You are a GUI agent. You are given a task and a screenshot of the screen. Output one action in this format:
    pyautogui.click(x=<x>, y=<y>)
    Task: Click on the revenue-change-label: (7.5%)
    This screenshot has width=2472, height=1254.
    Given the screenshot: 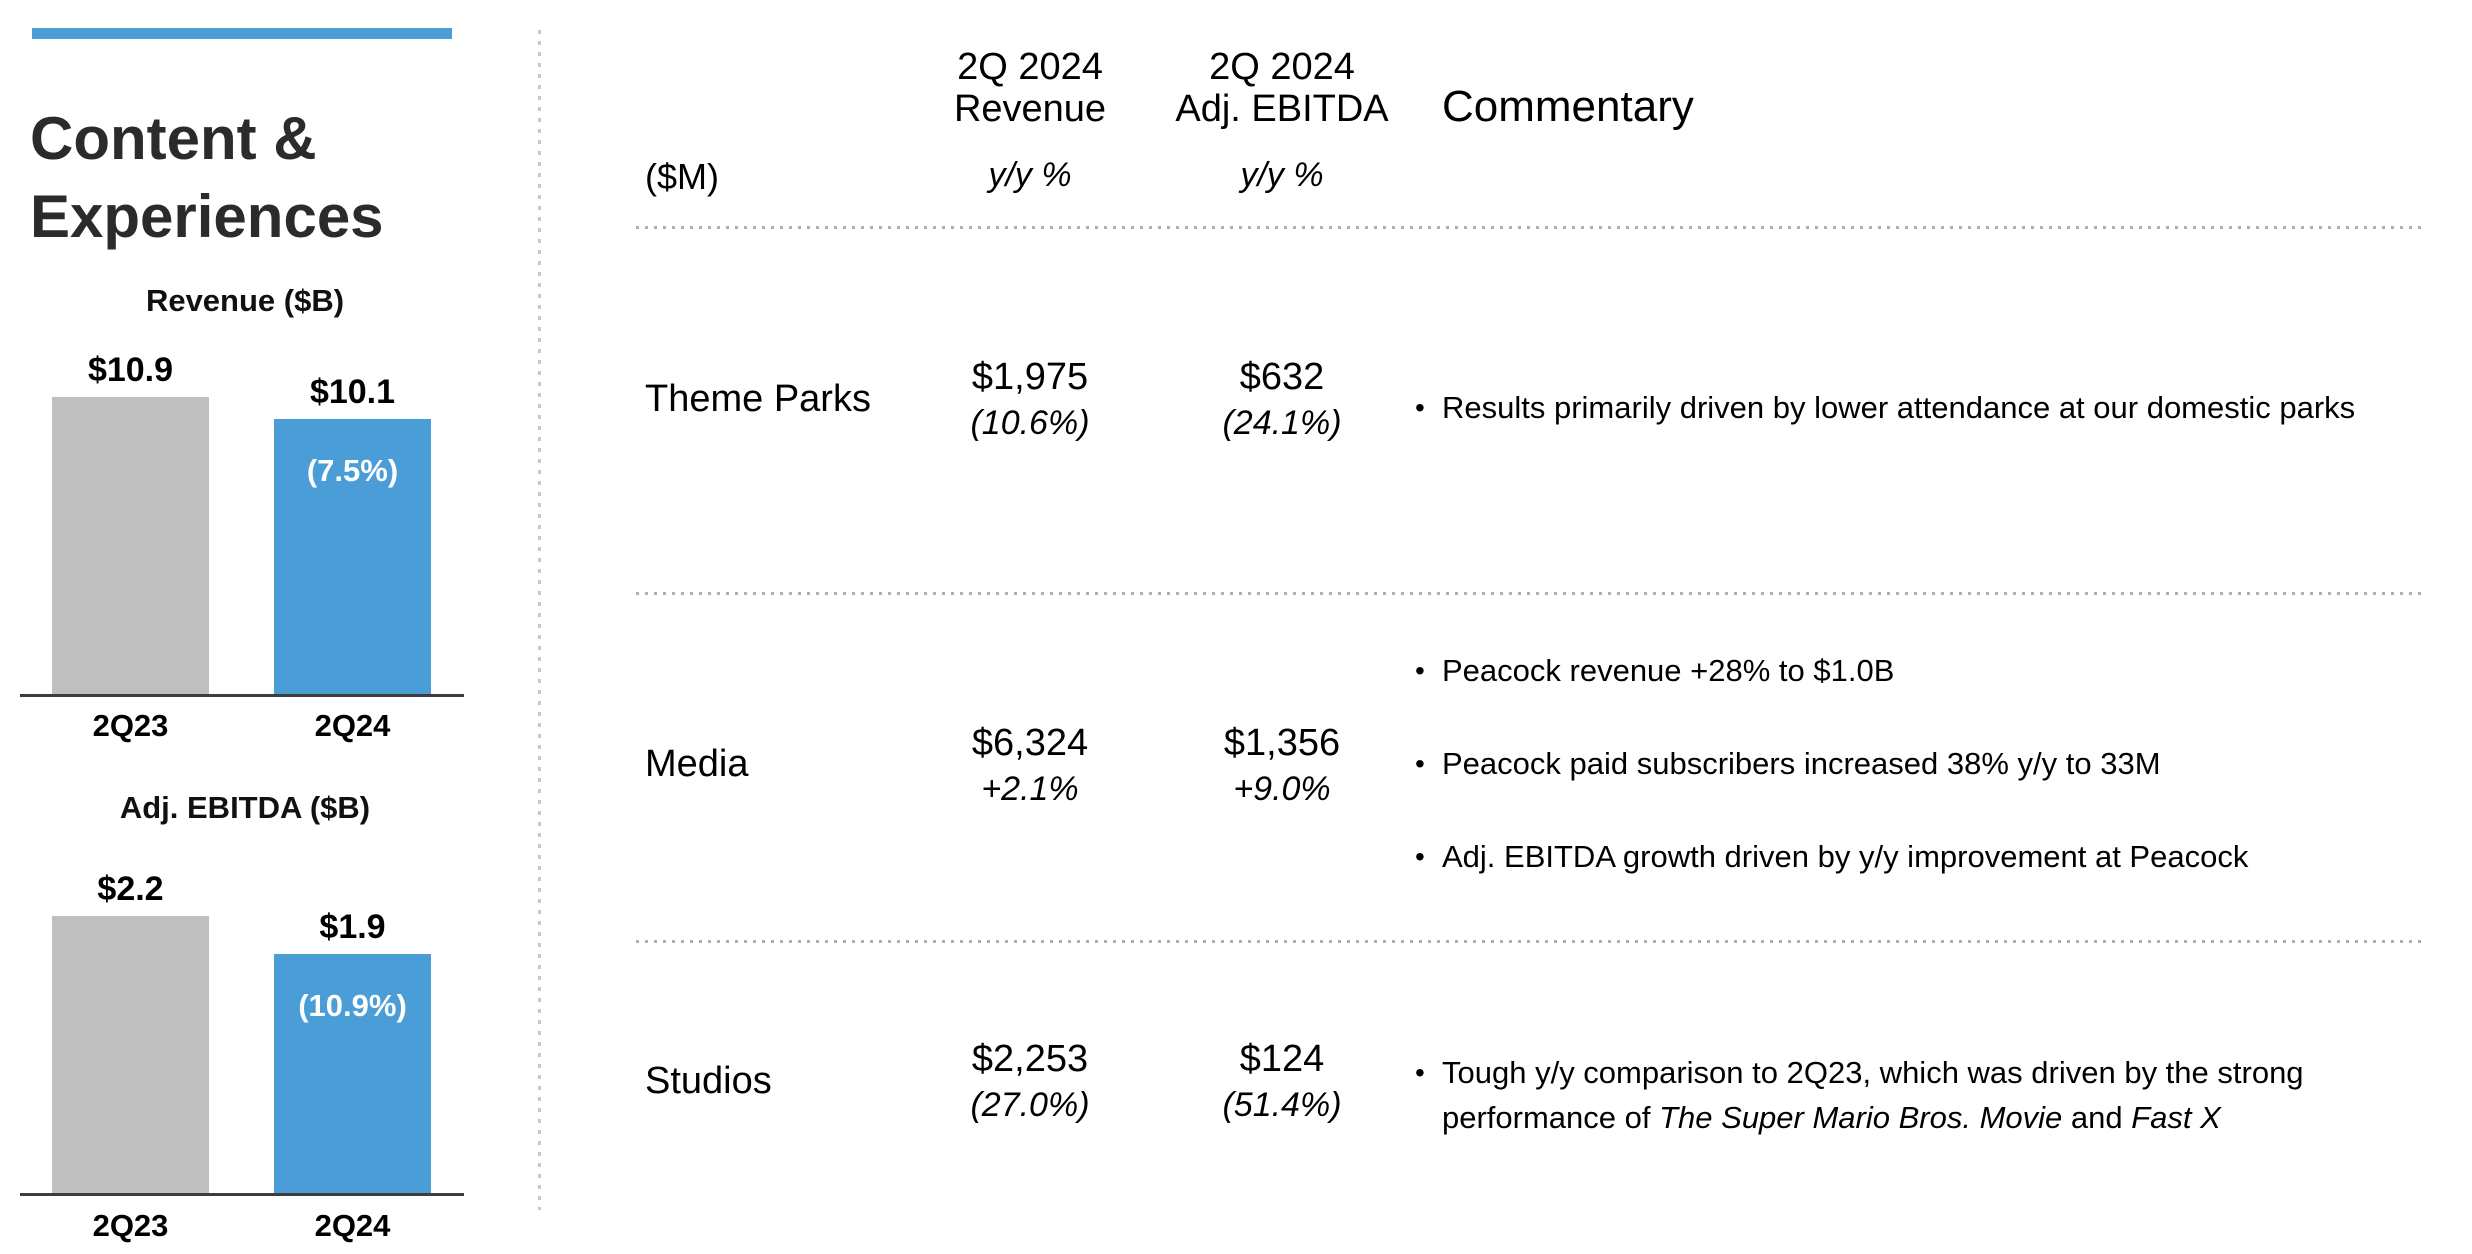 What is the action you would take?
    pyautogui.click(x=352, y=470)
    